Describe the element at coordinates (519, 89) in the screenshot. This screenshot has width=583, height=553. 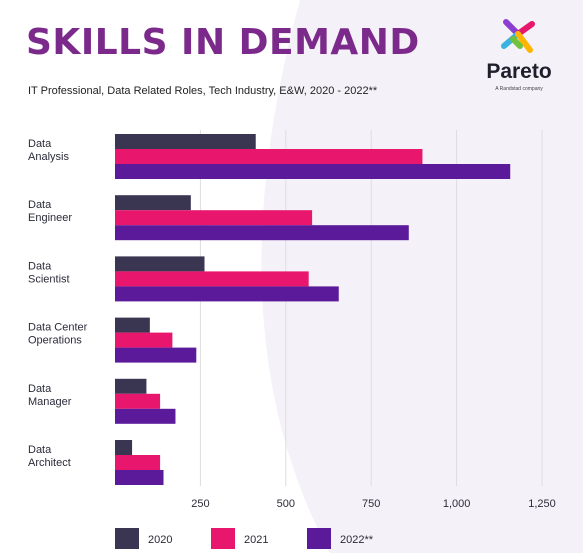
I see `logo-tagline: A Randstad company` at that location.